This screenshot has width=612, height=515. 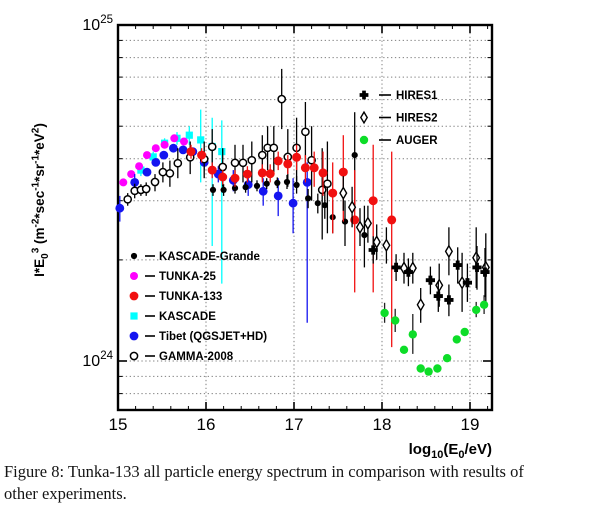 What do you see at coordinates (209, 257) in the screenshot?
I see `legend-label-kascade-grande: KASCADE-Grande` at bounding box center [209, 257].